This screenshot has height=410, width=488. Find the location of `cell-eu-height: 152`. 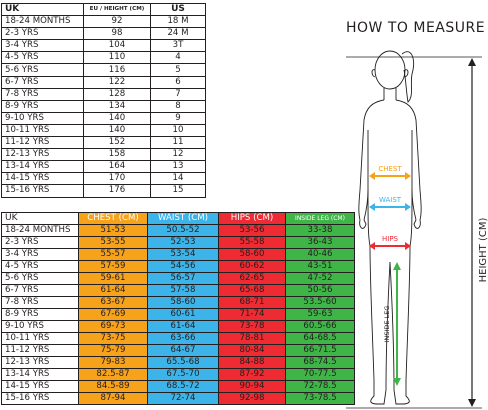

cell-eu-height: 152 is located at coordinates (117, 143).